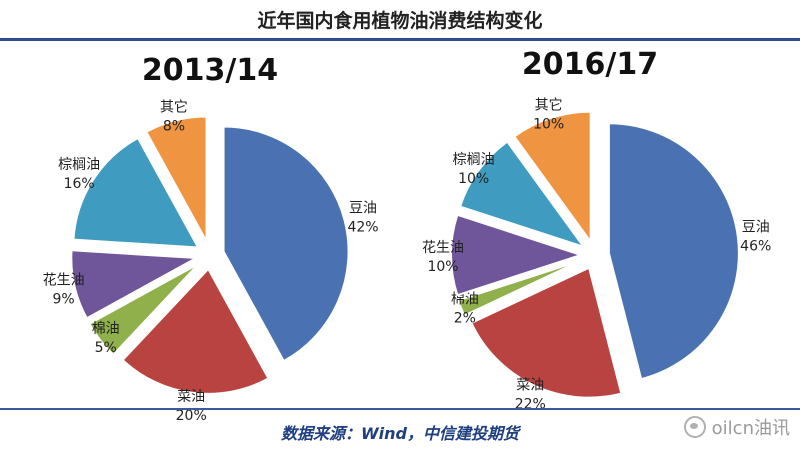  Describe the element at coordinates (191, 416) in the screenshot. I see `slice-value-rapeseed-oil: 20%` at that location.